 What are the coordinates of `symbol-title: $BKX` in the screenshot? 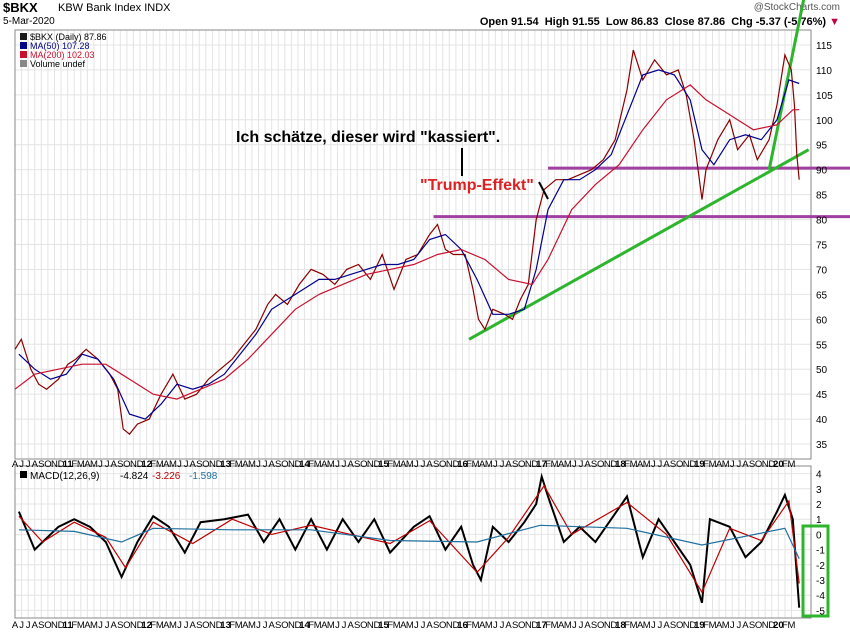 It's located at (20, 7).